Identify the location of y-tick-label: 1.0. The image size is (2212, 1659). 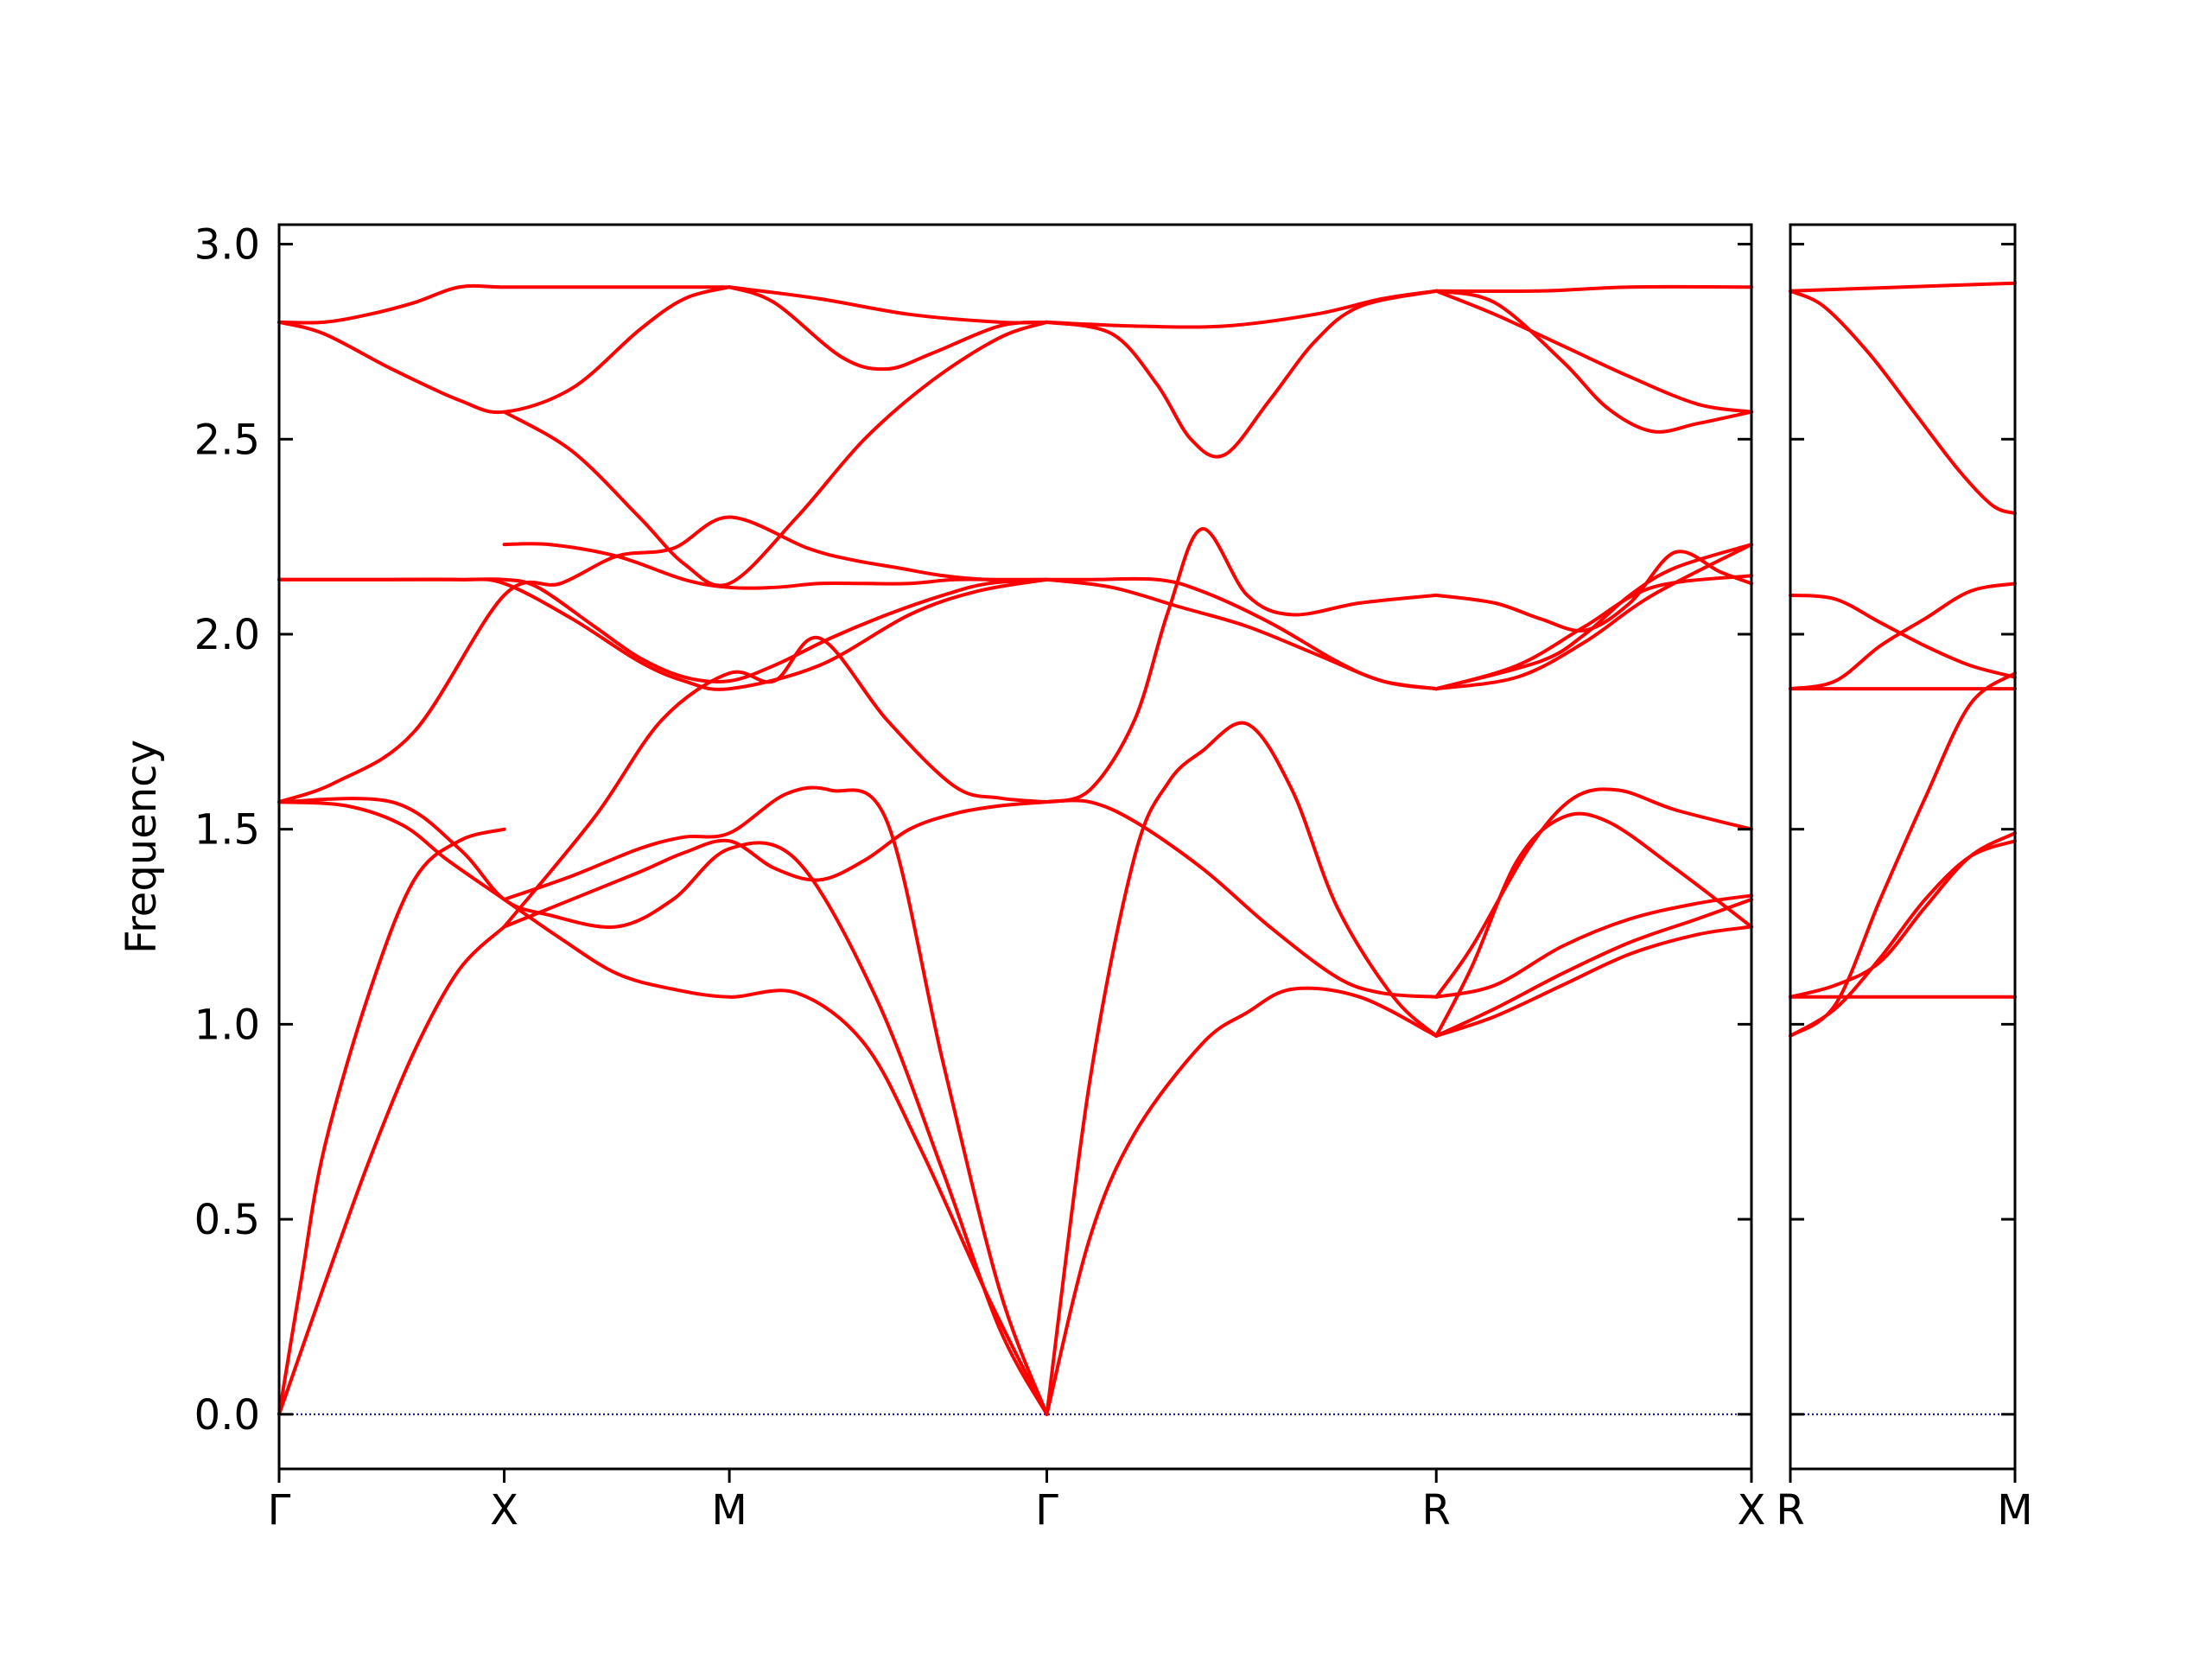
(227, 1025).